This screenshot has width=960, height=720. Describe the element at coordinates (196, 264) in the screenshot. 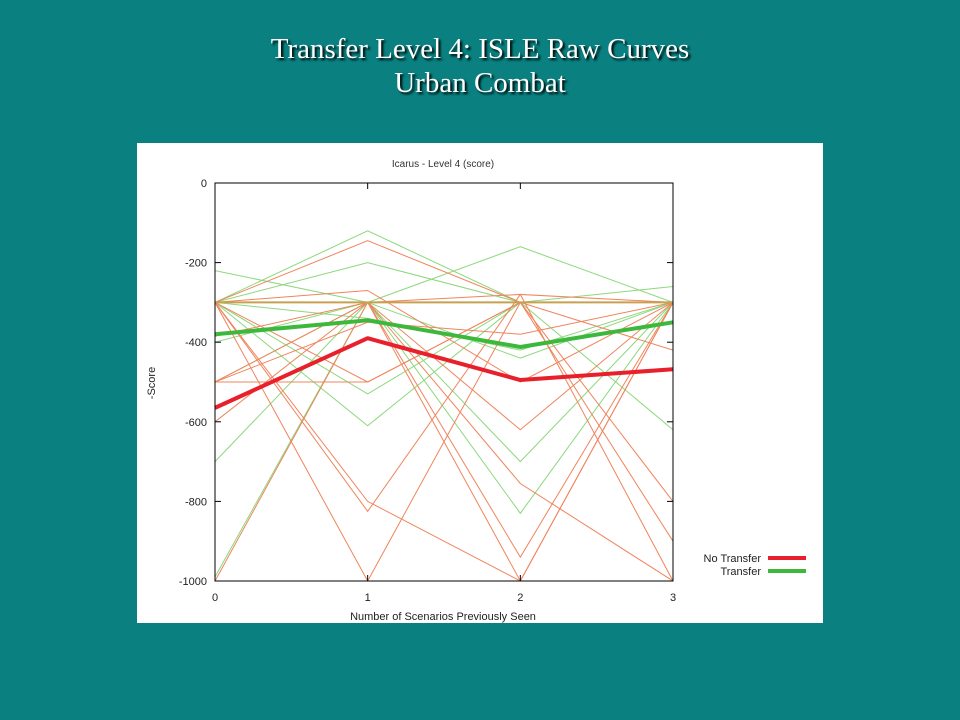

I see `y-tick-label: -200` at that location.